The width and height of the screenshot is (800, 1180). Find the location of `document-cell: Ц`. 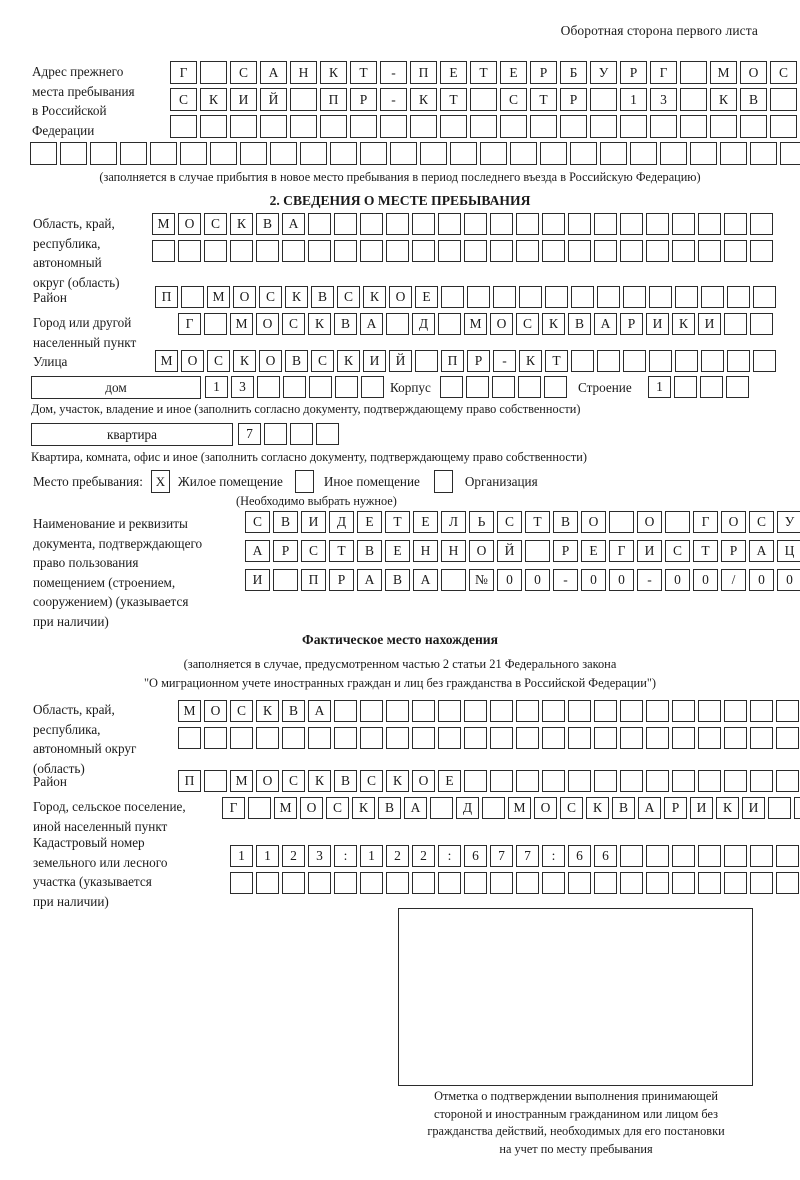

document-cell: Ц is located at coordinates (788, 551).